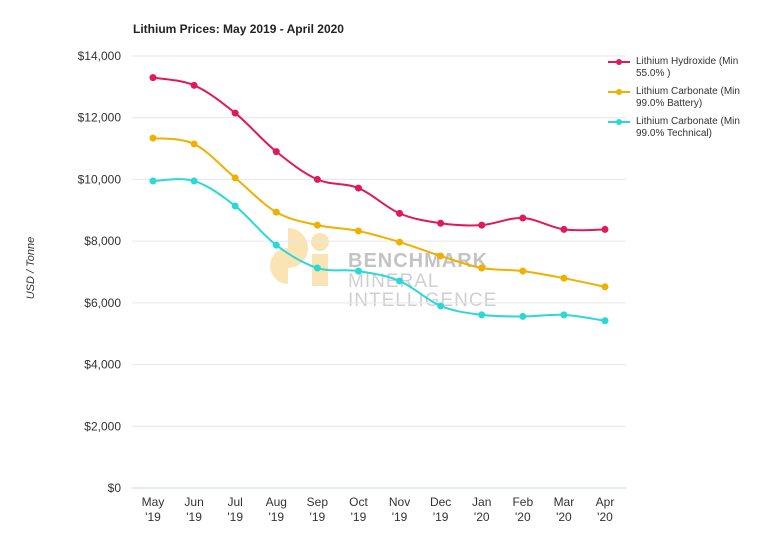  Describe the element at coordinates (102, 241) in the screenshot. I see `y-tick-label: $8,000` at that location.